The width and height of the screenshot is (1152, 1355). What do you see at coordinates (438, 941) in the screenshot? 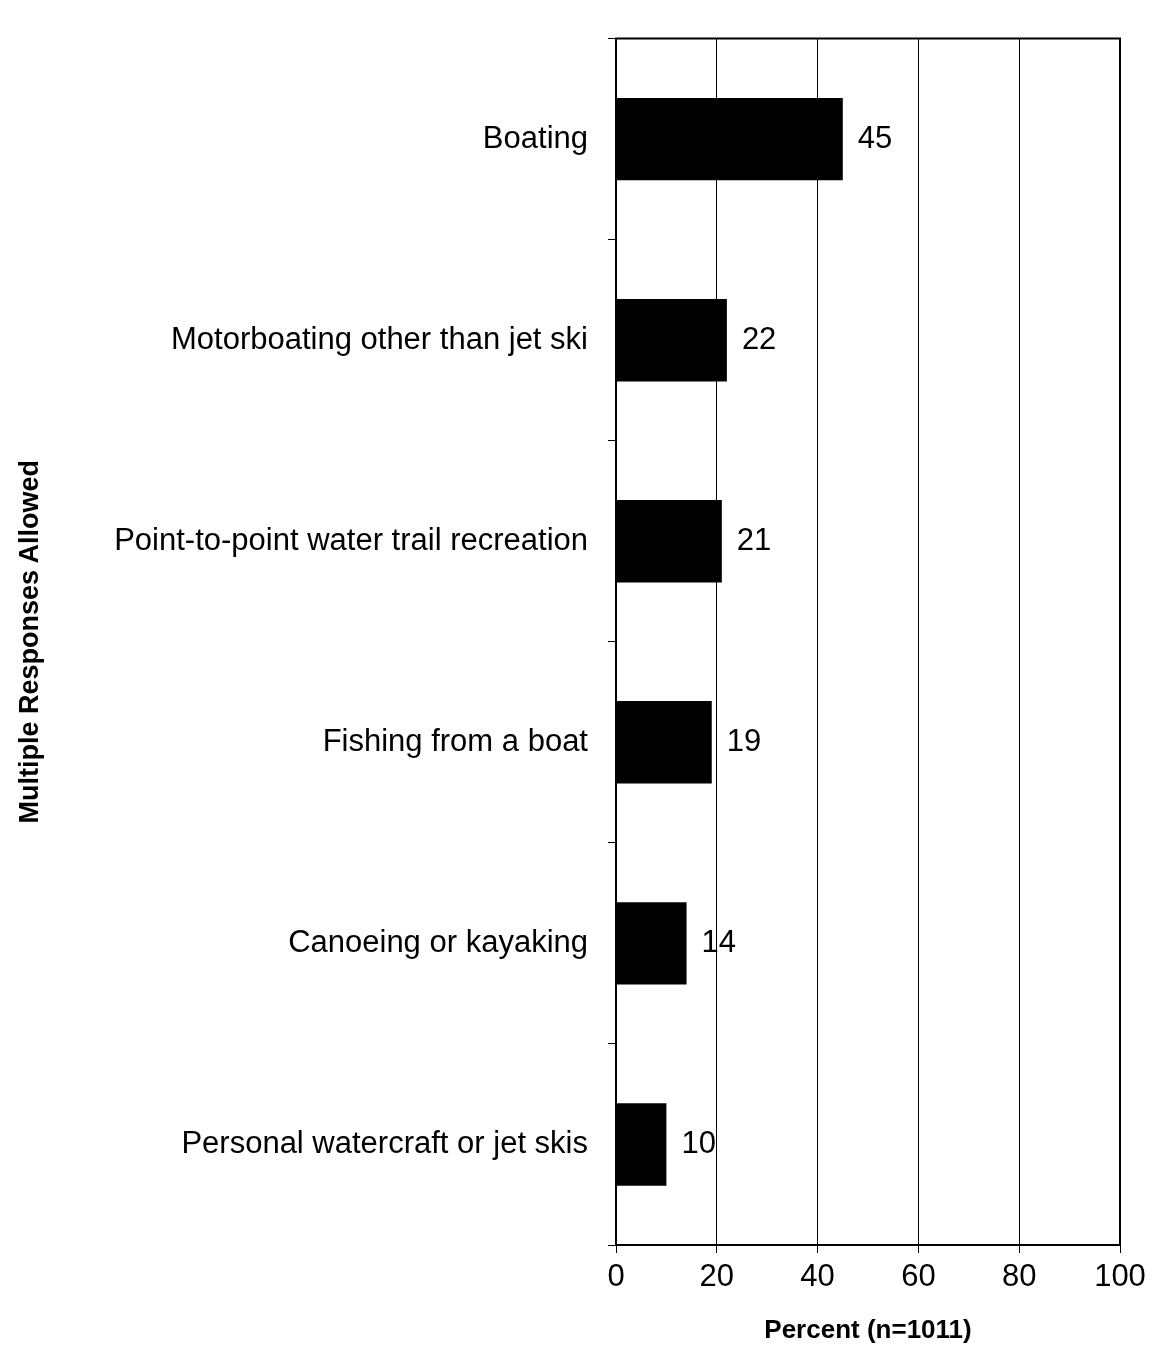
I see `y-tick-label: Canoeing or kayaking` at bounding box center [438, 941].